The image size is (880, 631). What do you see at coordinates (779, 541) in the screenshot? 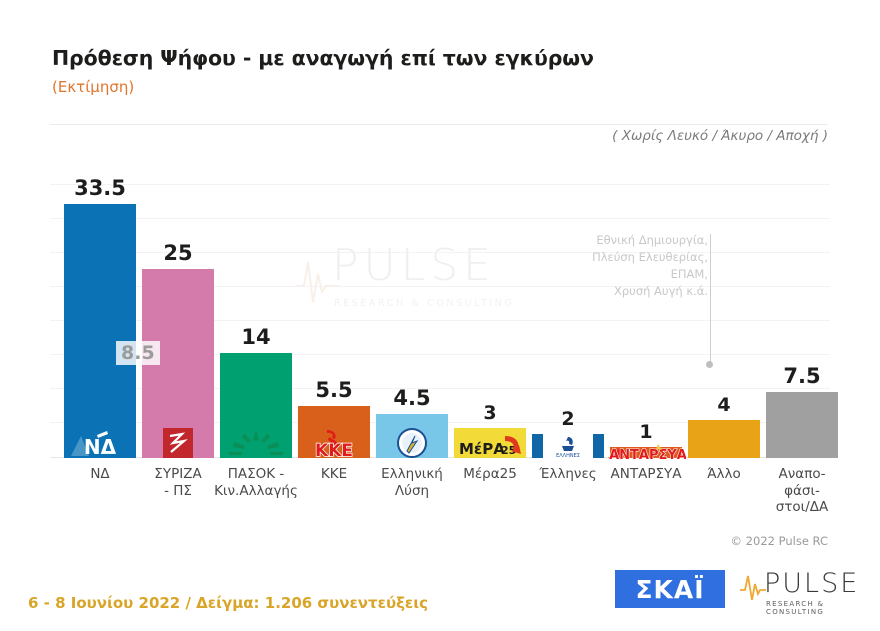
I see `copyright-text: © 2022 Pulse RC` at bounding box center [779, 541].